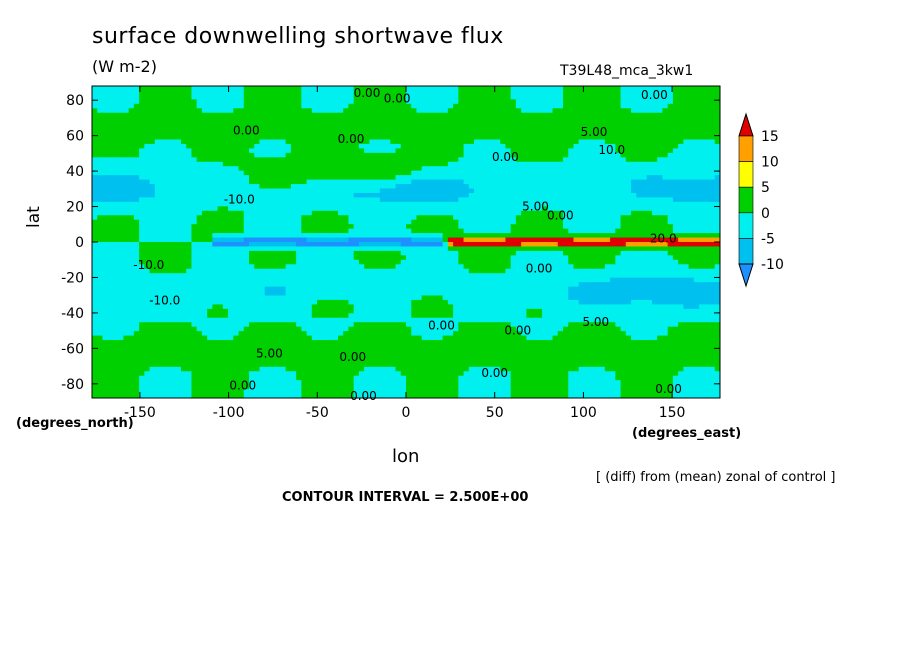 The image size is (904, 654). Describe the element at coordinates (140, 413) in the screenshot. I see `x-tick-label: -150` at that location.